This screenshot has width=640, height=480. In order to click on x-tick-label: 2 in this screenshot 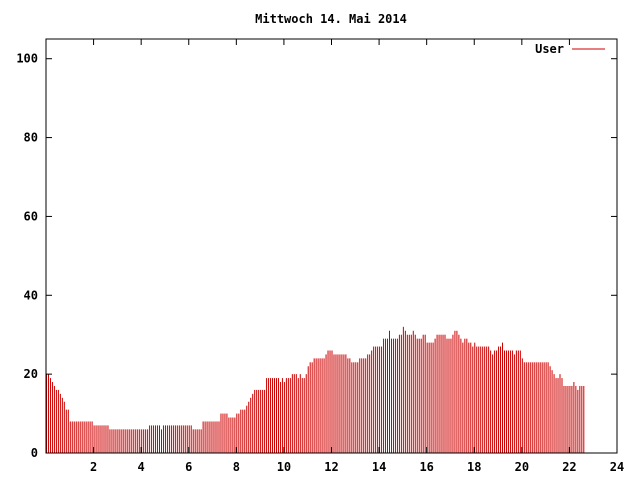, I will do `click(93, 467)`.